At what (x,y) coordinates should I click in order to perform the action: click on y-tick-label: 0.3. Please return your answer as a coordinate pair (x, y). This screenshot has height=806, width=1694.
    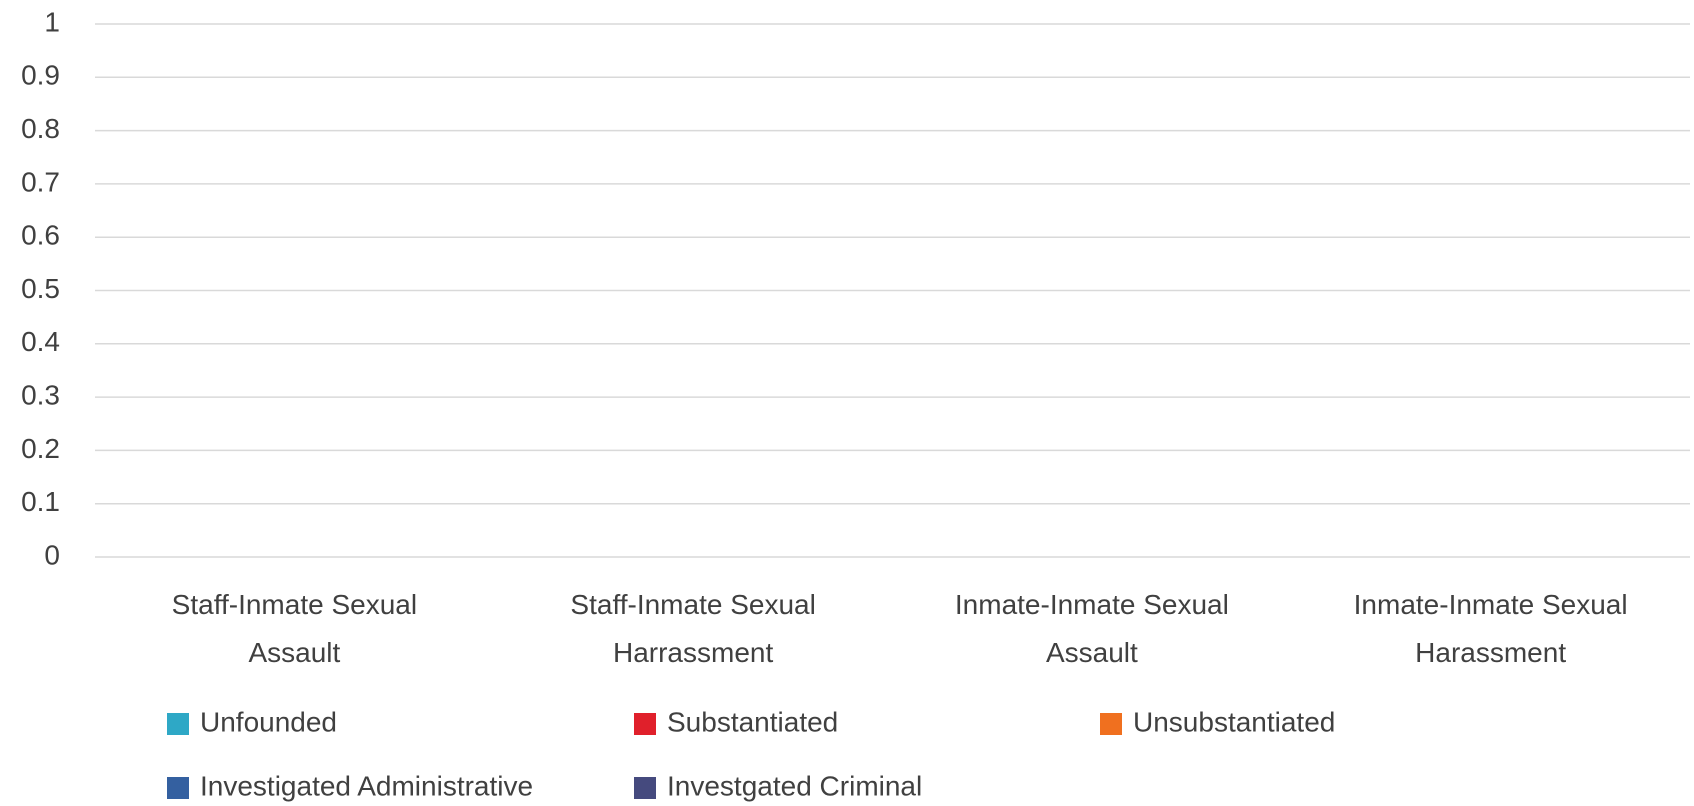
    Looking at the image, I should click on (40, 394).